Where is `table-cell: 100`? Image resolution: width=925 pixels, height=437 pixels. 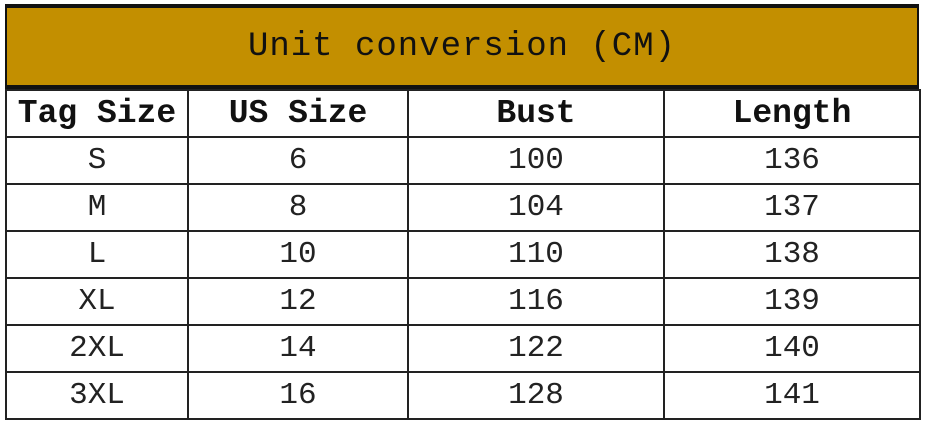
table-cell: 100 is located at coordinates (536, 160).